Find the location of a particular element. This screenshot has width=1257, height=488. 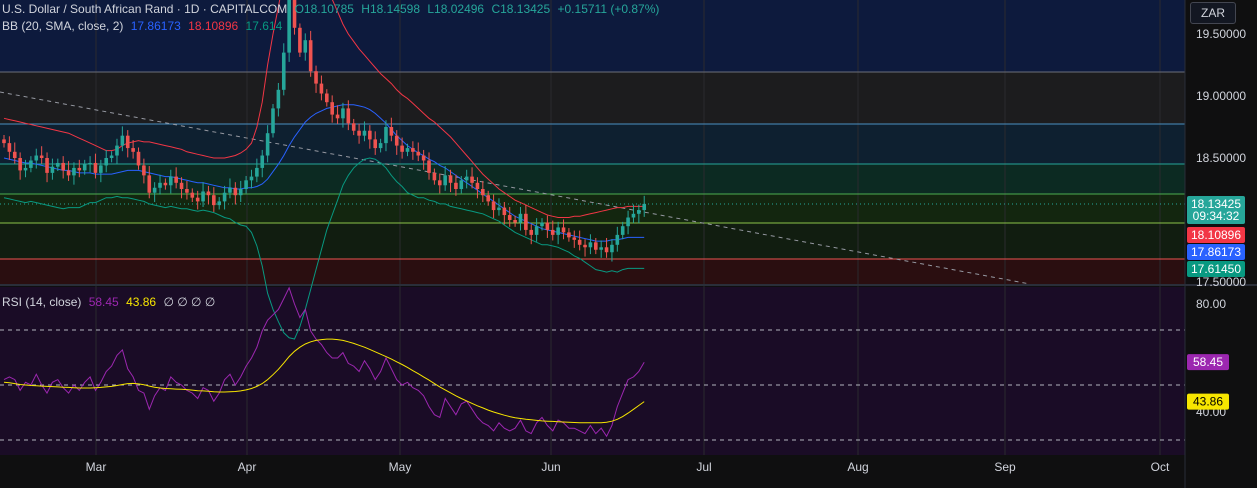

rsi-tick-label: 80.00 is located at coordinates (1211, 304).